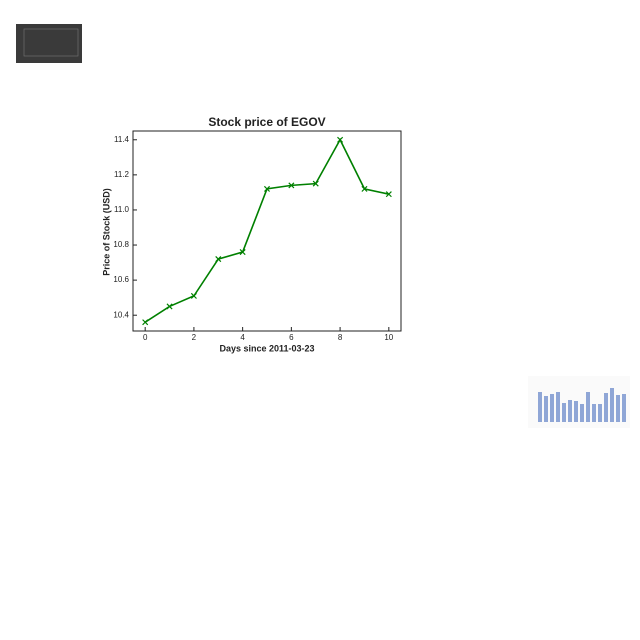 Image resolution: width=640 pixels, height=640 pixels. What do you see at coordinates (194, 337) in the screenshot?
I see `x-tick-label: 2` at bounding box center [194, 337].